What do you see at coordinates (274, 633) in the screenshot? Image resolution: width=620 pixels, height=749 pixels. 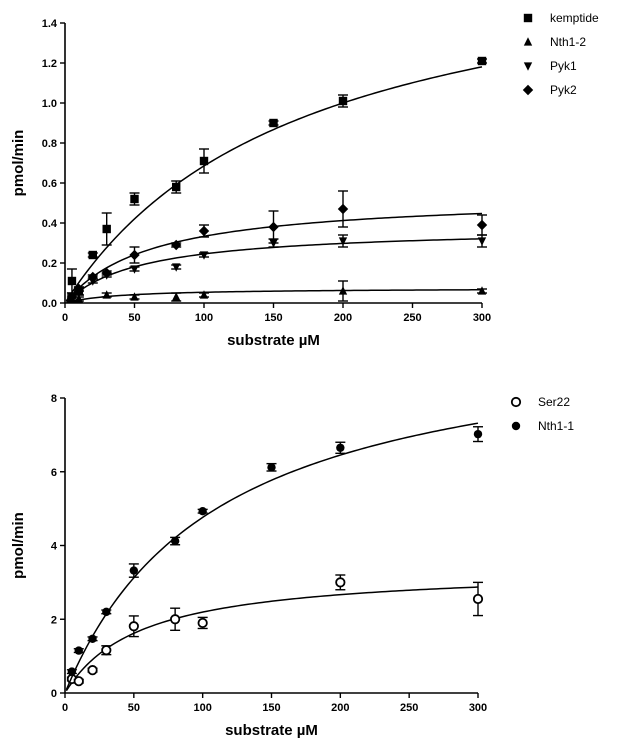 I see `series-ser22` at bounding box center [274, 633].